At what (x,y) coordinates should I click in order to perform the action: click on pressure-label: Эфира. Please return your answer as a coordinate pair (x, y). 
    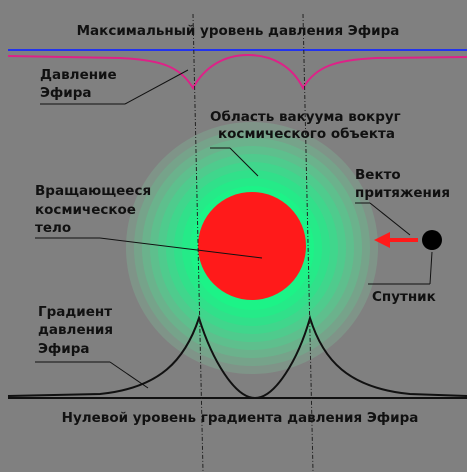
    Looking at the image, I should click on (66, 93).